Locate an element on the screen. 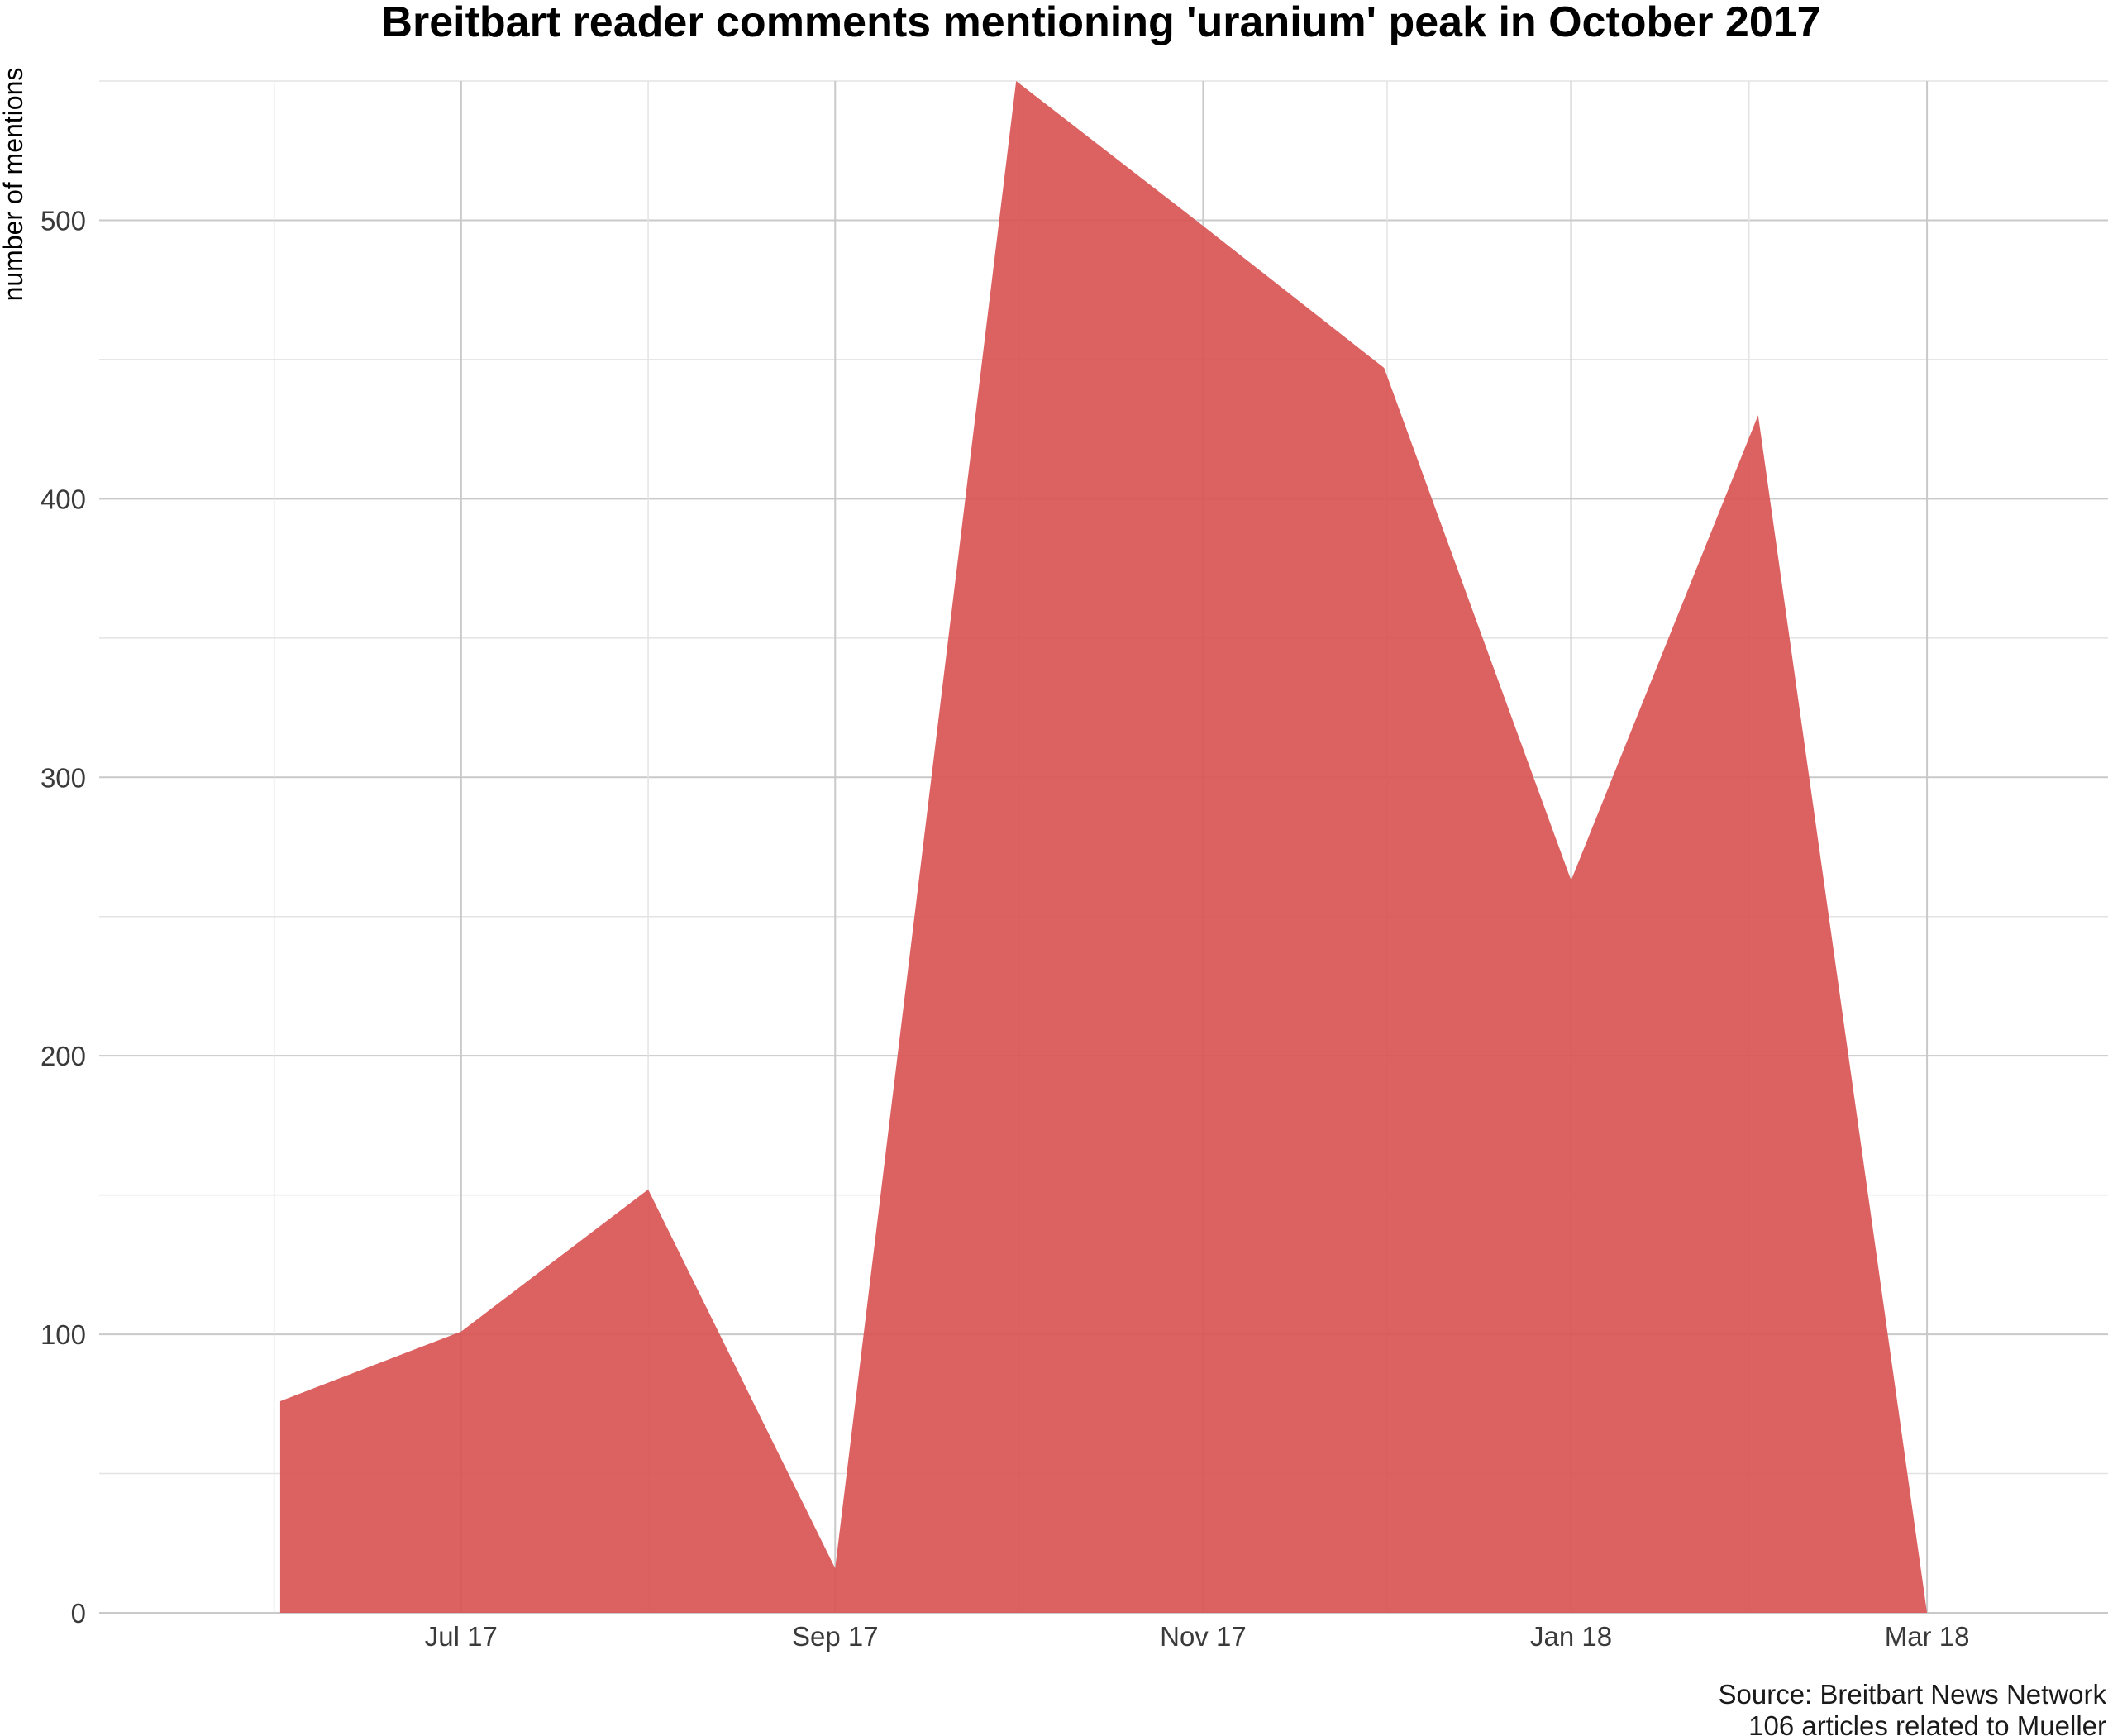  caption-articles: 106 articles related to Mueller is located at coordinates (1927, 1723).